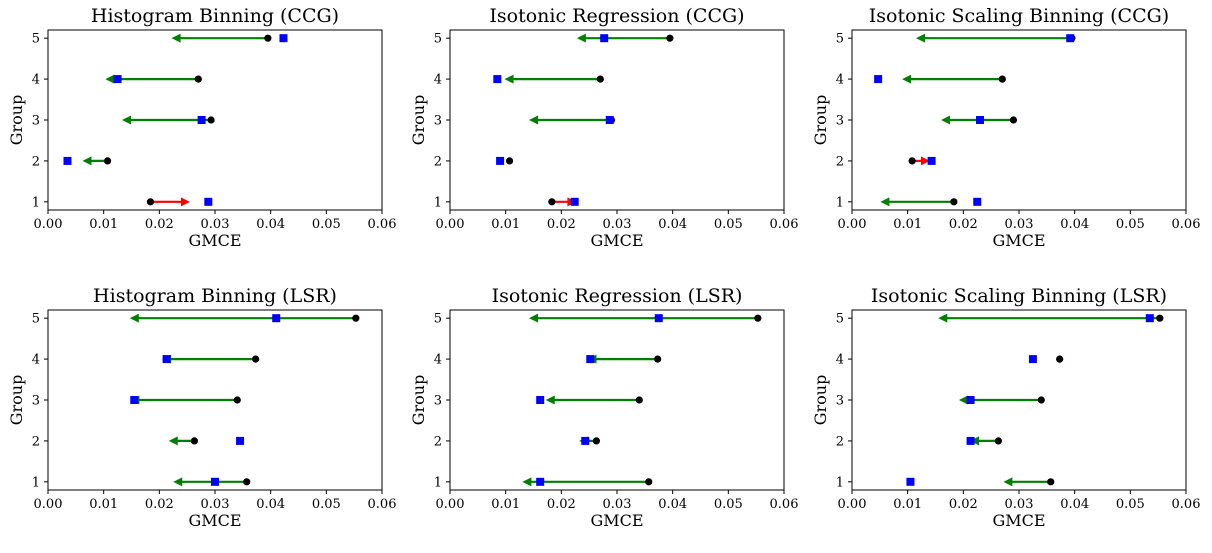 The height and width of the screenshot is (553, 1212). Describe the element at coordinates (617, 296) in the screenshot. I see `subplot-title: Isotonic Regression (LSR)` at that location.